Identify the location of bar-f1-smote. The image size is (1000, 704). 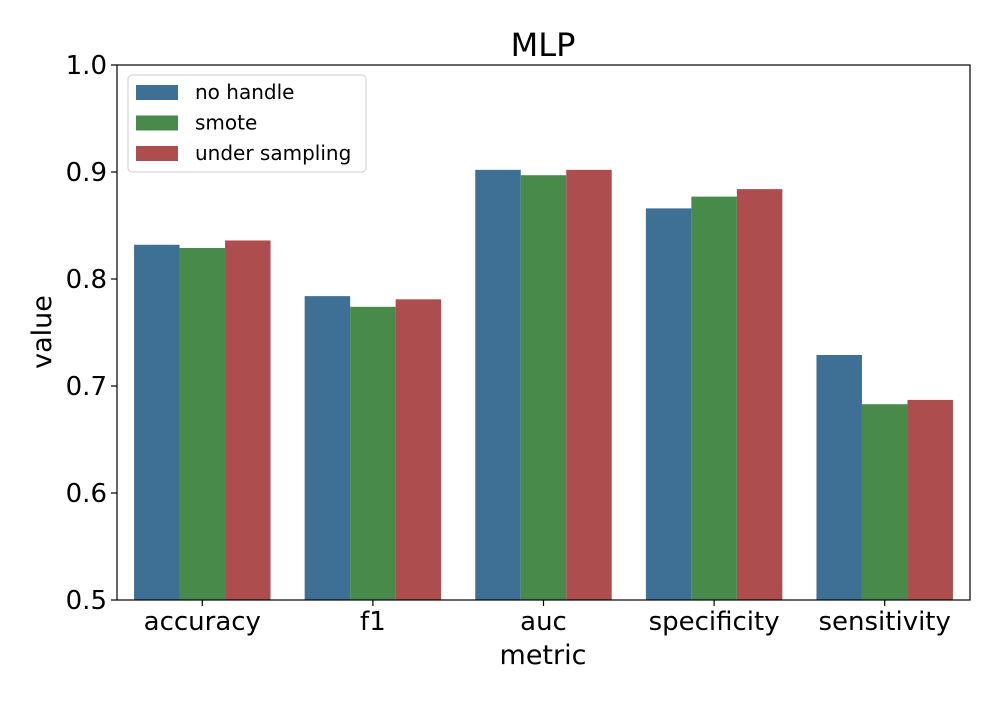
(373, 453).